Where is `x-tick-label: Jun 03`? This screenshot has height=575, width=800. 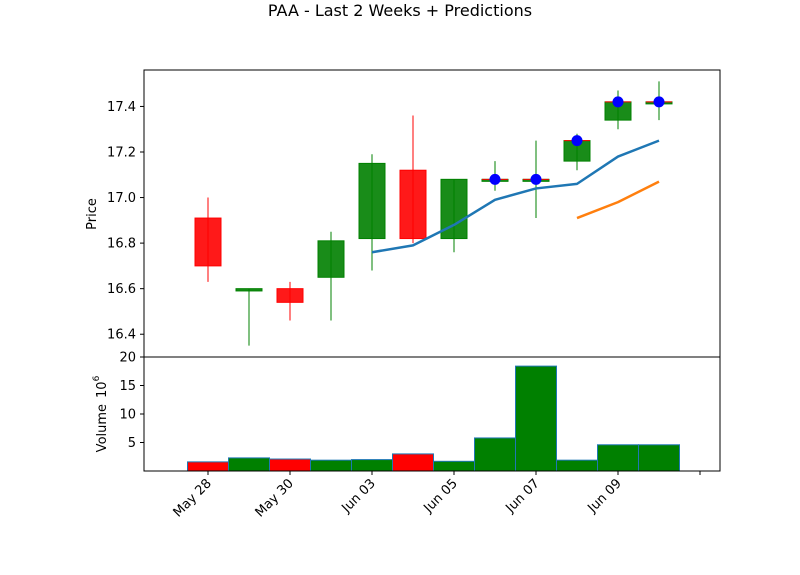 x-tick-label: Jun 03 is located at coordinates (359, 496).